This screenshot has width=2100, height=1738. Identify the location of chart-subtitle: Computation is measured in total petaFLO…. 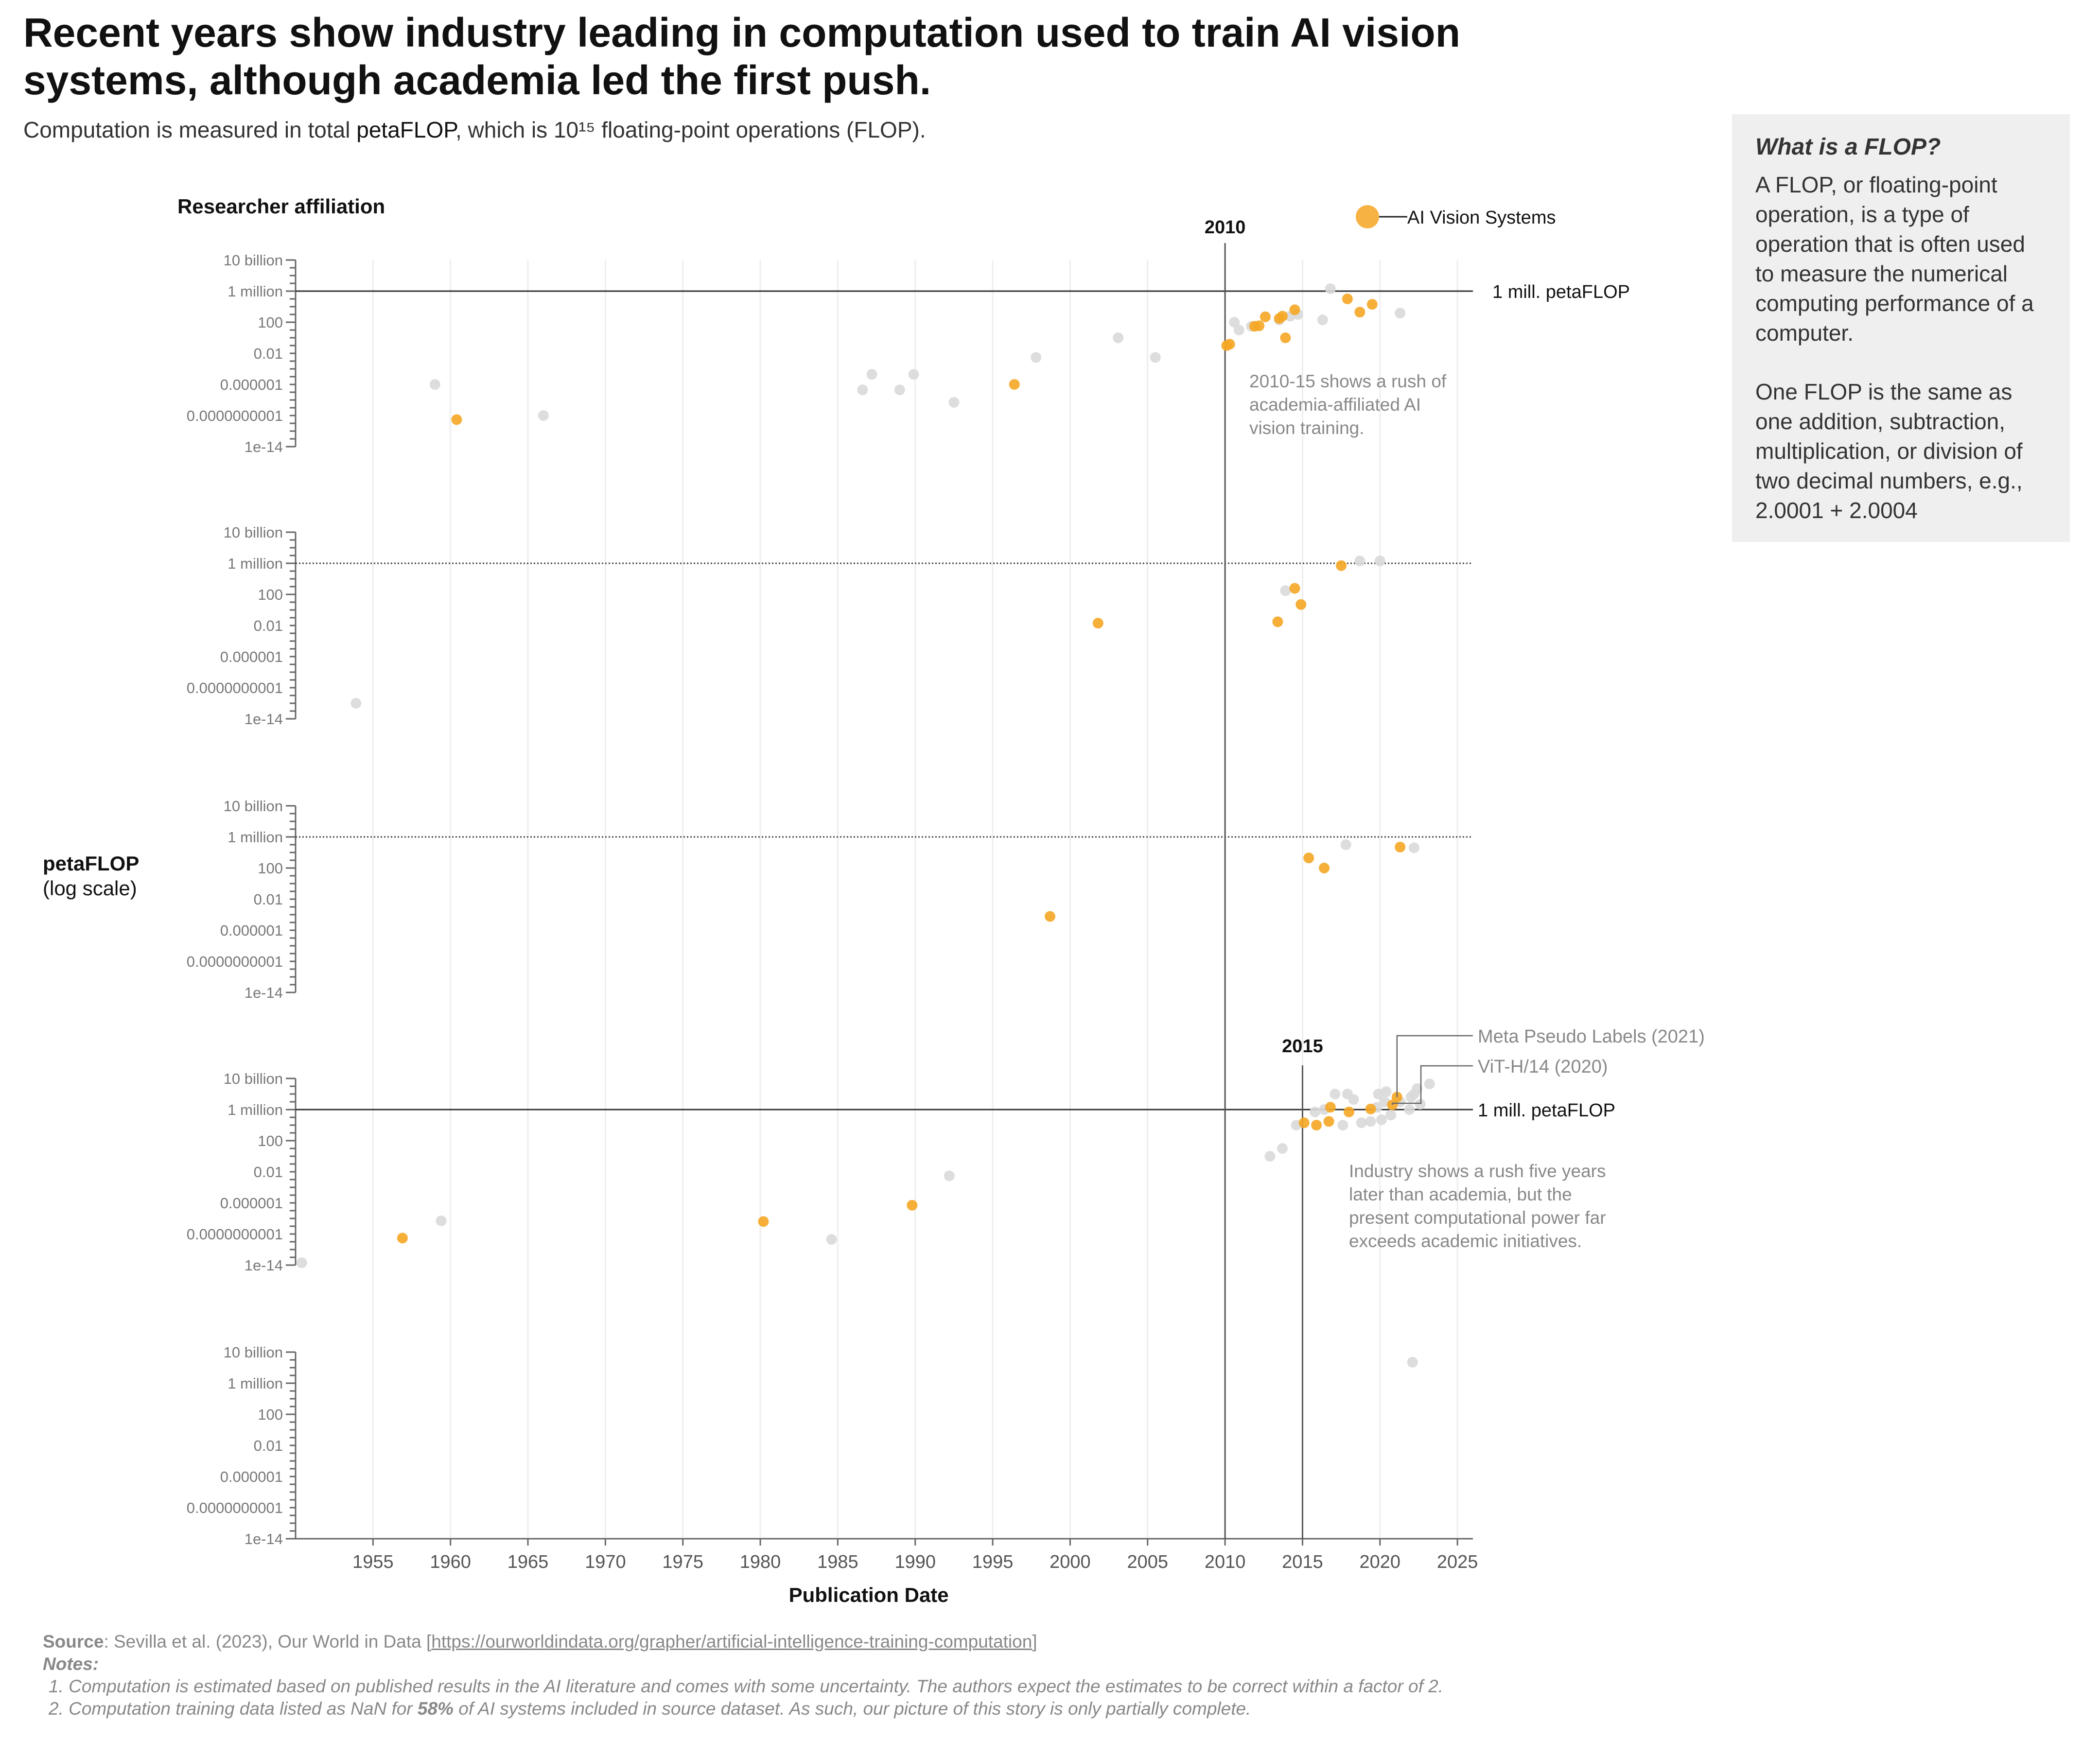
(474, 130).